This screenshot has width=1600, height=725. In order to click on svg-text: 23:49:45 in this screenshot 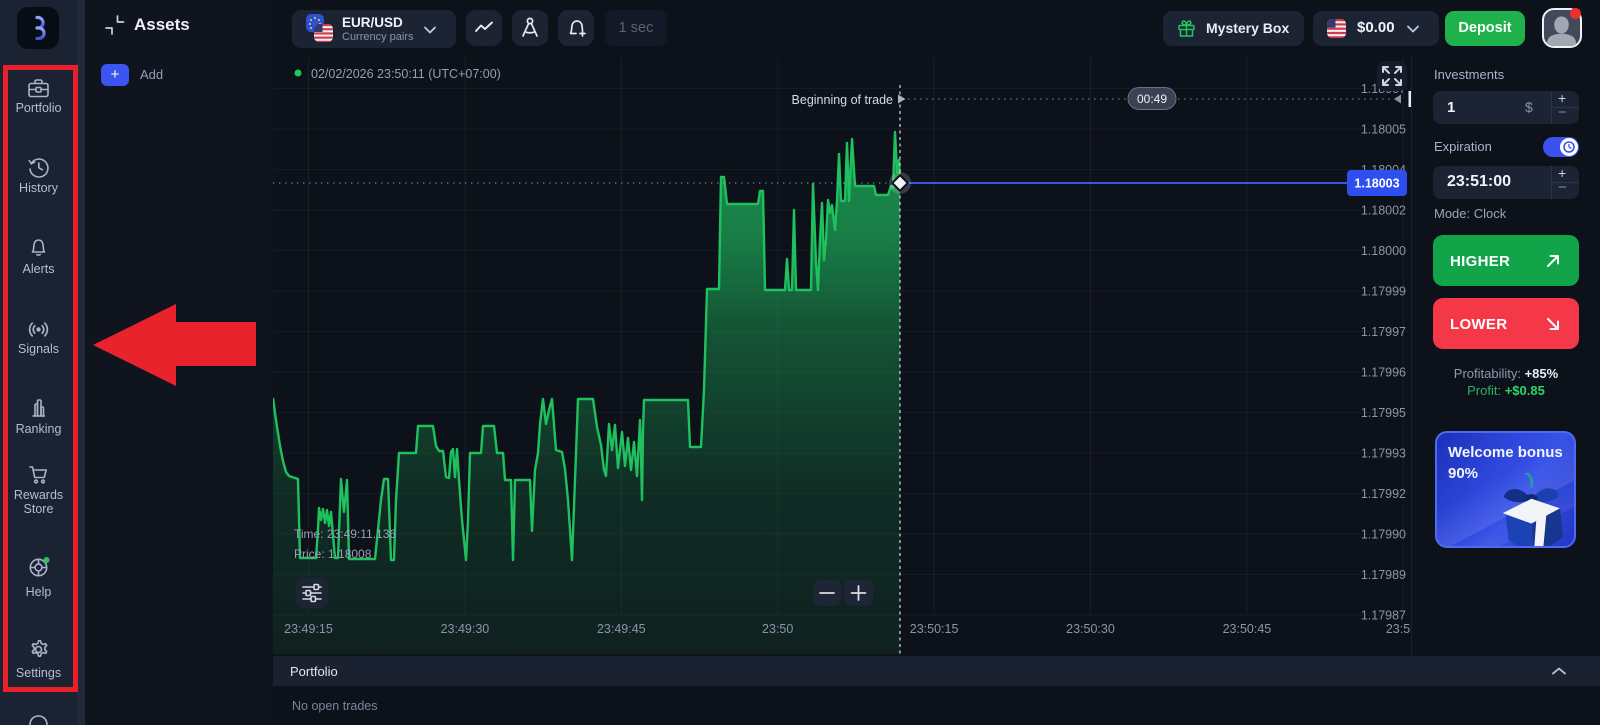, I will do `click(621, 629)`.